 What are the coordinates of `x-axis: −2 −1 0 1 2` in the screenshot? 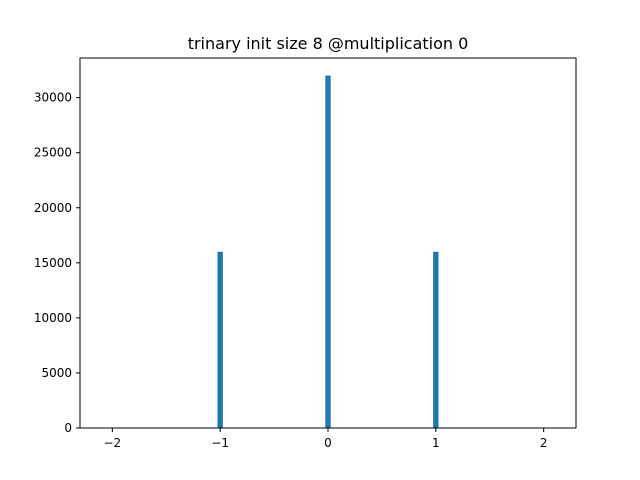 It's located at (325, 439).